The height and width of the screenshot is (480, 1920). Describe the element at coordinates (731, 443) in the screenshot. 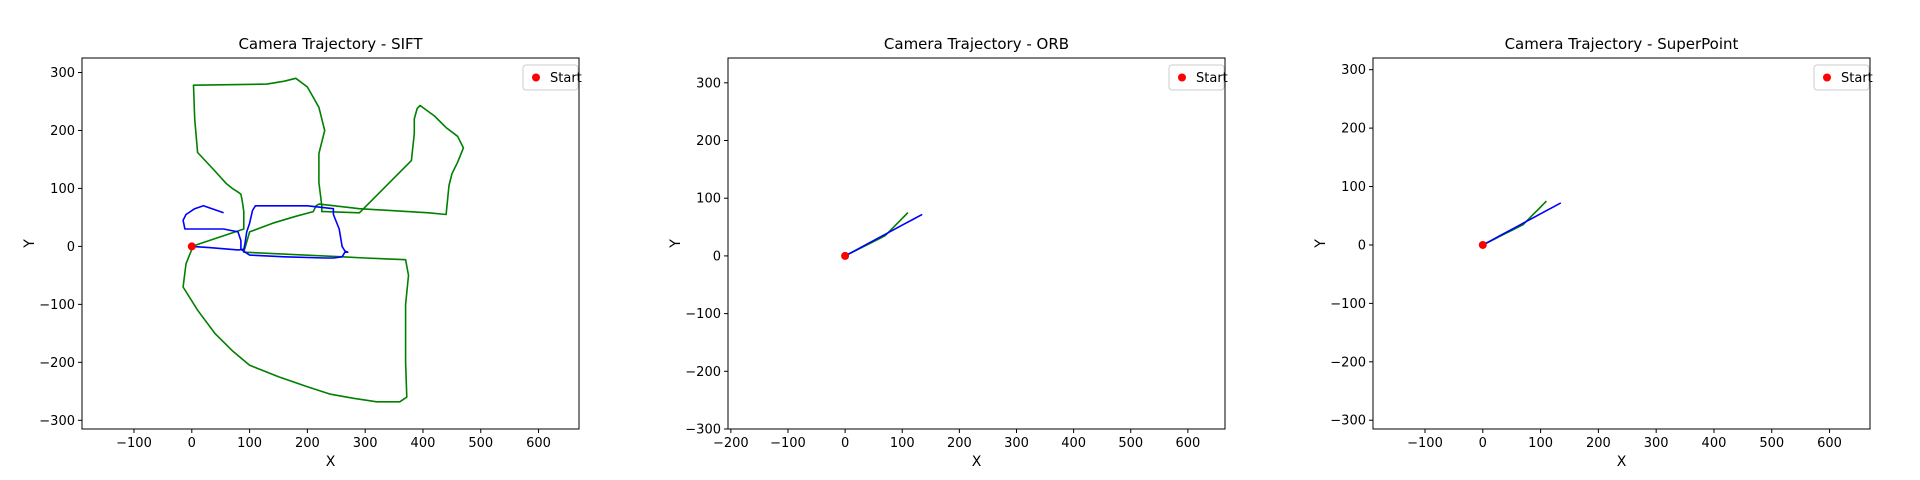

I see `x-tick-label: −200` at that location.